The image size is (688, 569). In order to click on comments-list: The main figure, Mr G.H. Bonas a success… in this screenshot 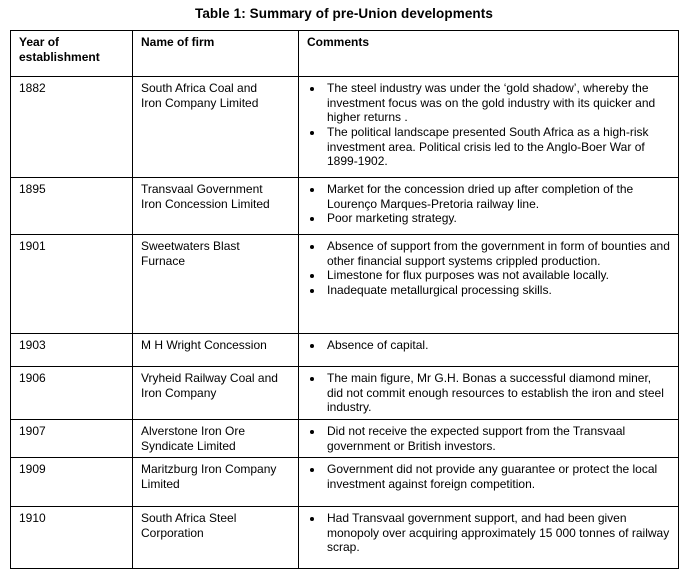, I will do `click(488, 393)`.